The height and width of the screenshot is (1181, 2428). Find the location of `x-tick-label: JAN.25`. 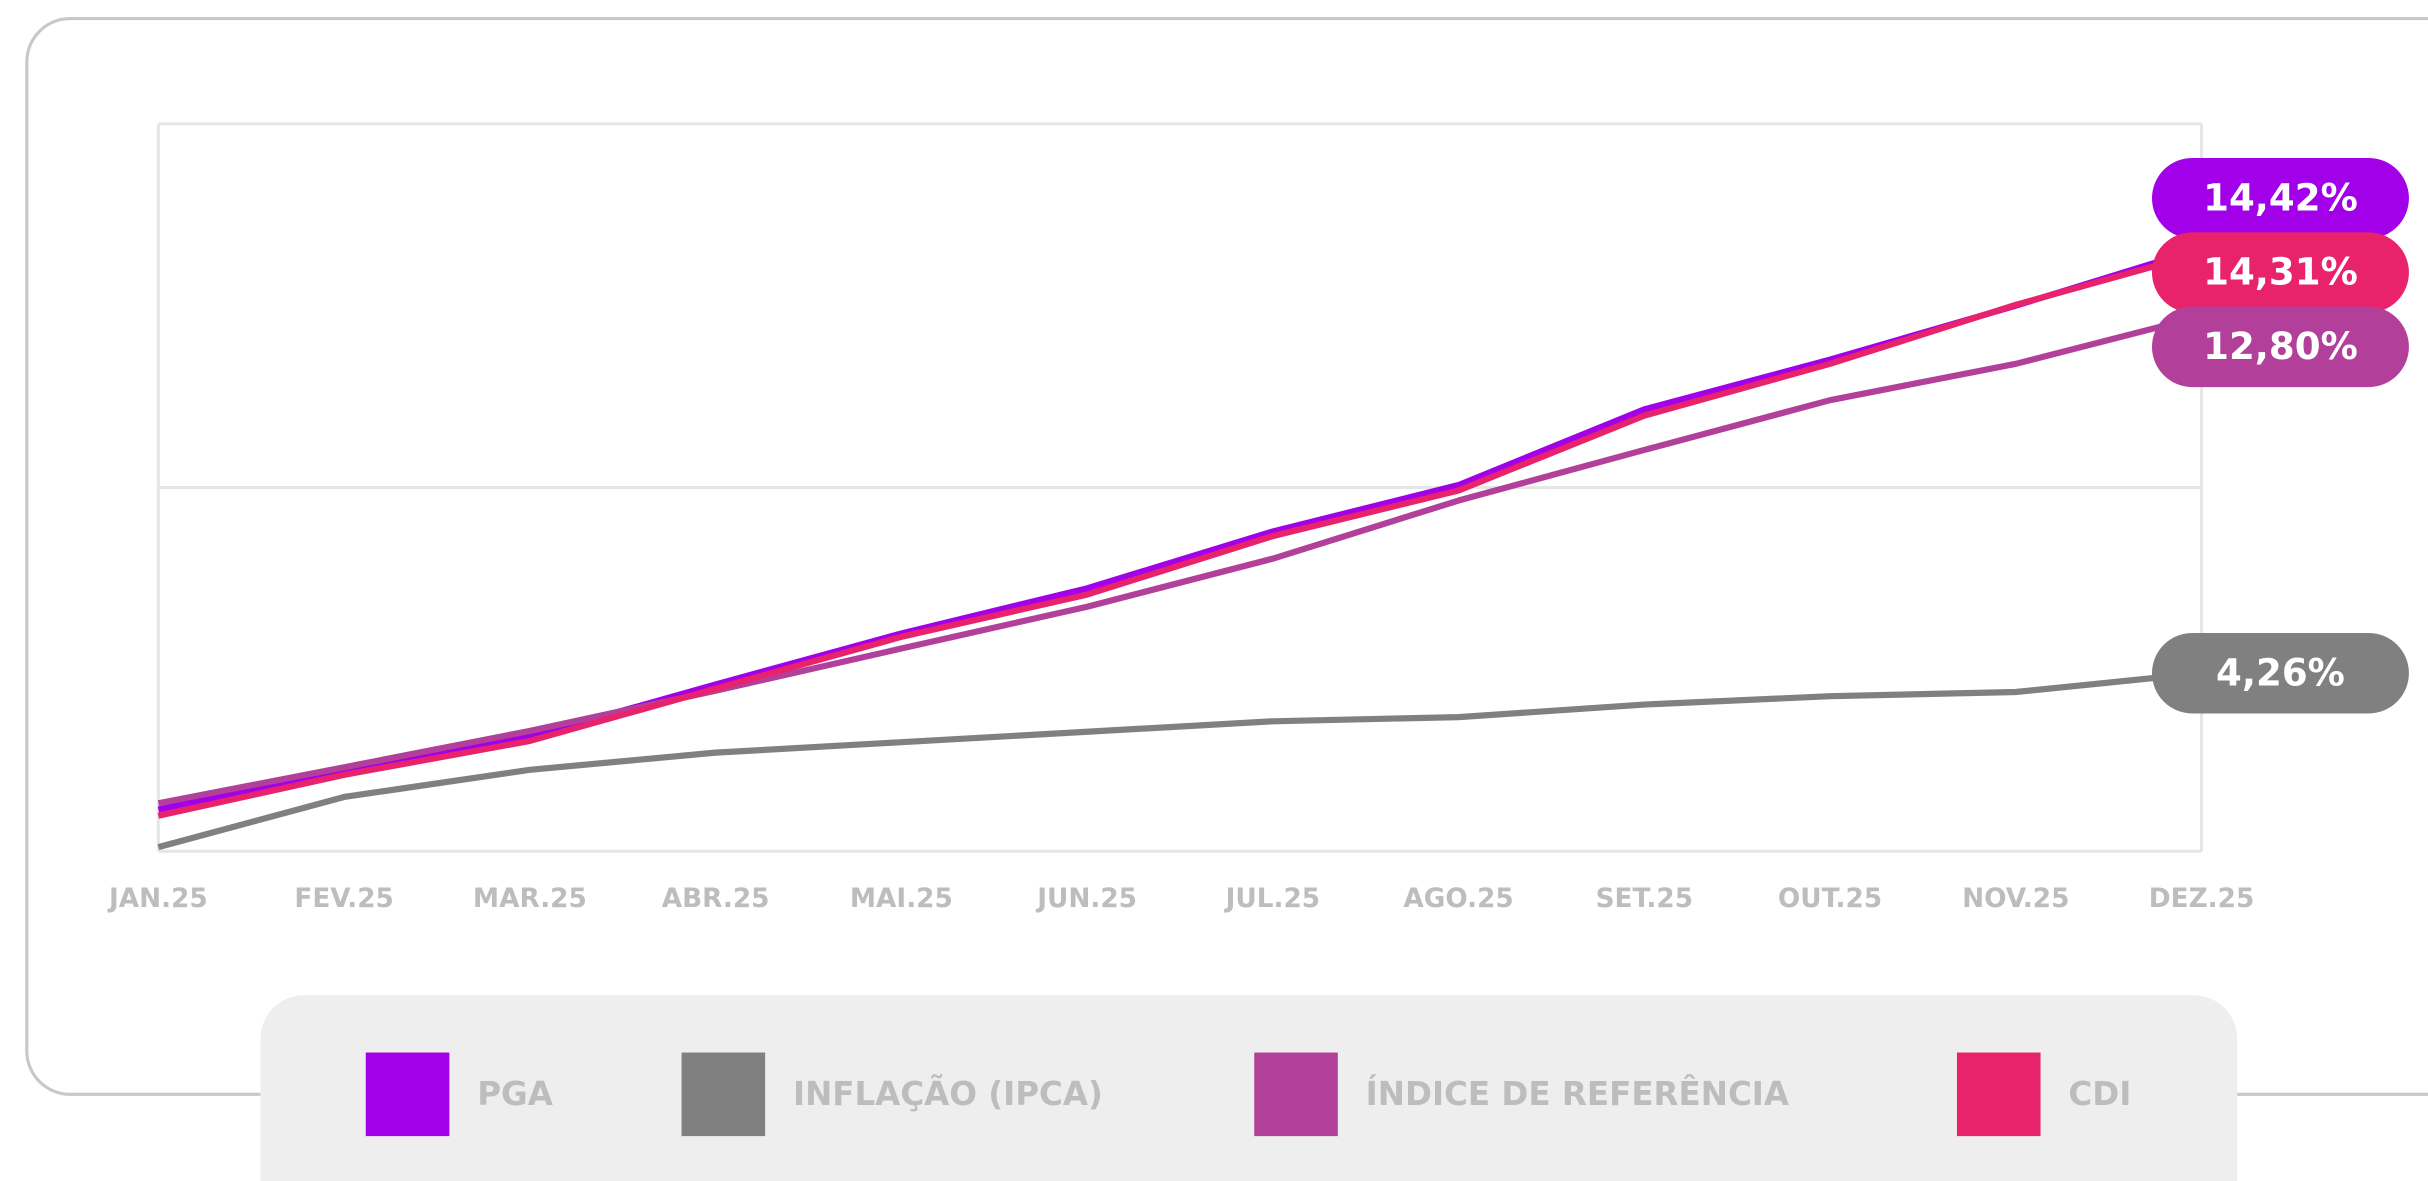

x-tick-label: JAN.25 is located at coordinates (157, 899).